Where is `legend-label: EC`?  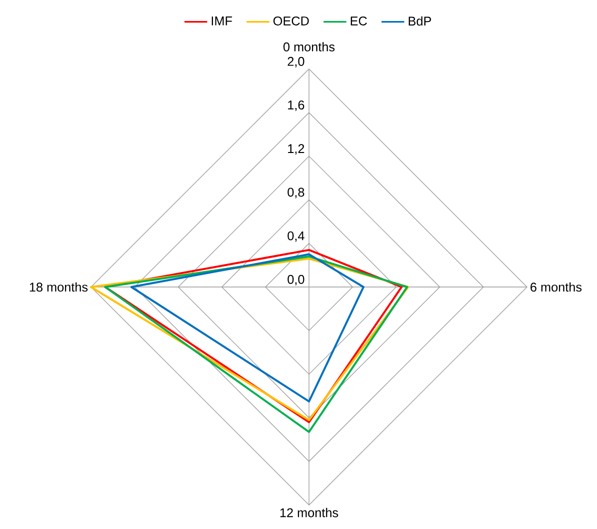 legend-label: EC is located at coordinates (358, 21).